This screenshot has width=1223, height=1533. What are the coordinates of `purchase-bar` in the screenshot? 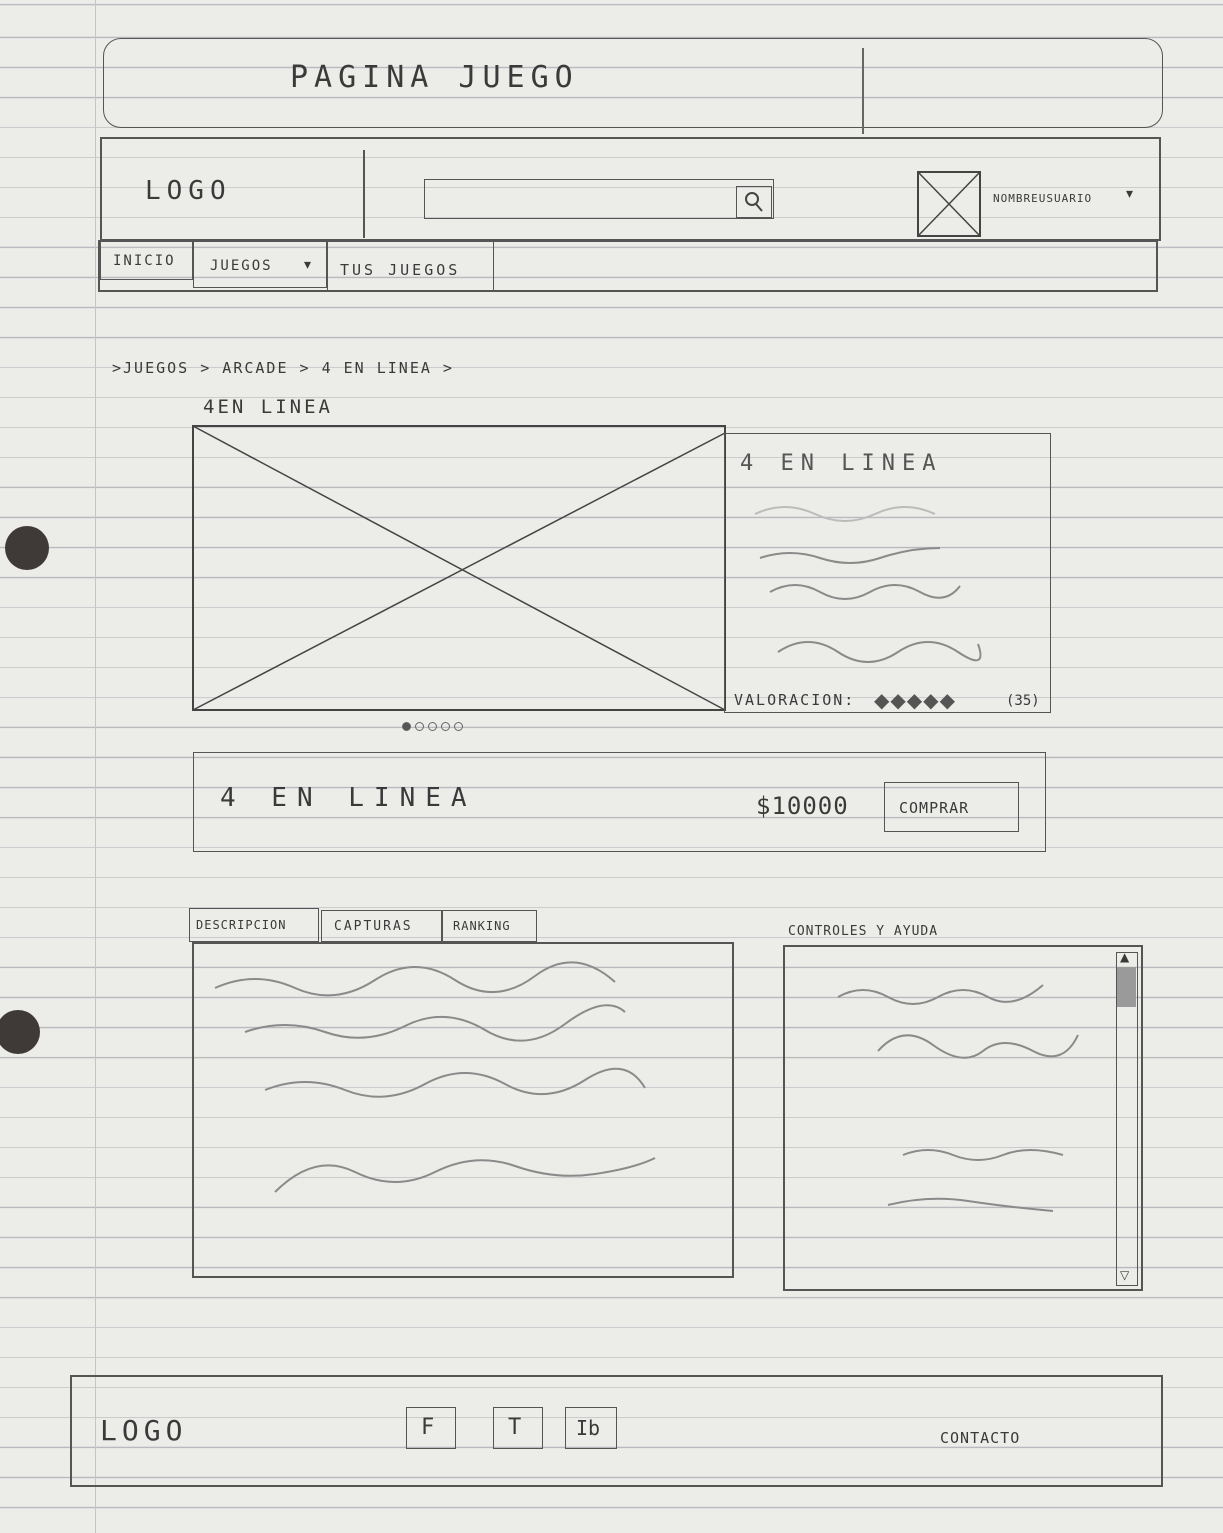 It's located at (619, 802).